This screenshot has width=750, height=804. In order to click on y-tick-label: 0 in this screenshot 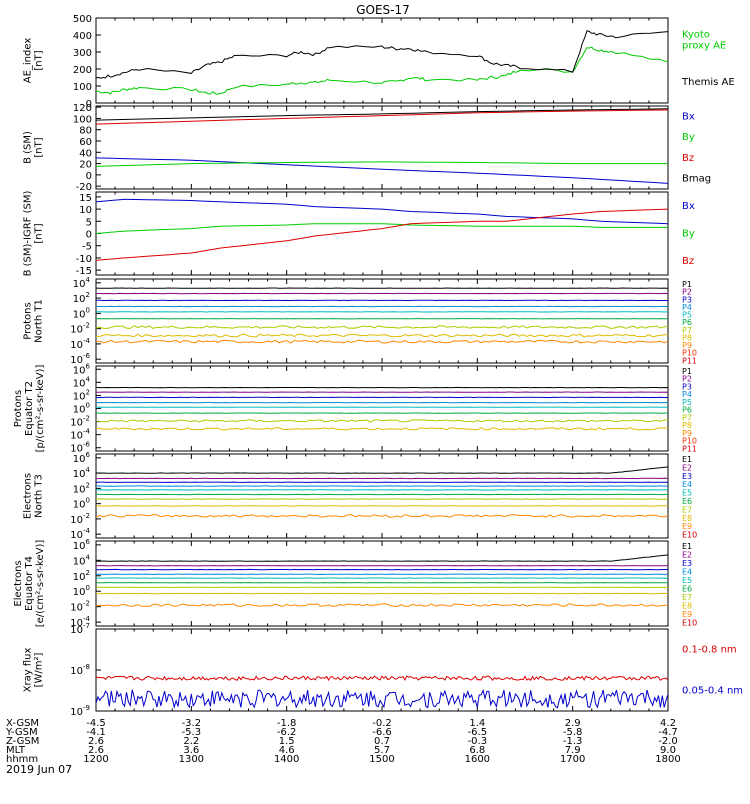, I will do `click(89, 176)`.